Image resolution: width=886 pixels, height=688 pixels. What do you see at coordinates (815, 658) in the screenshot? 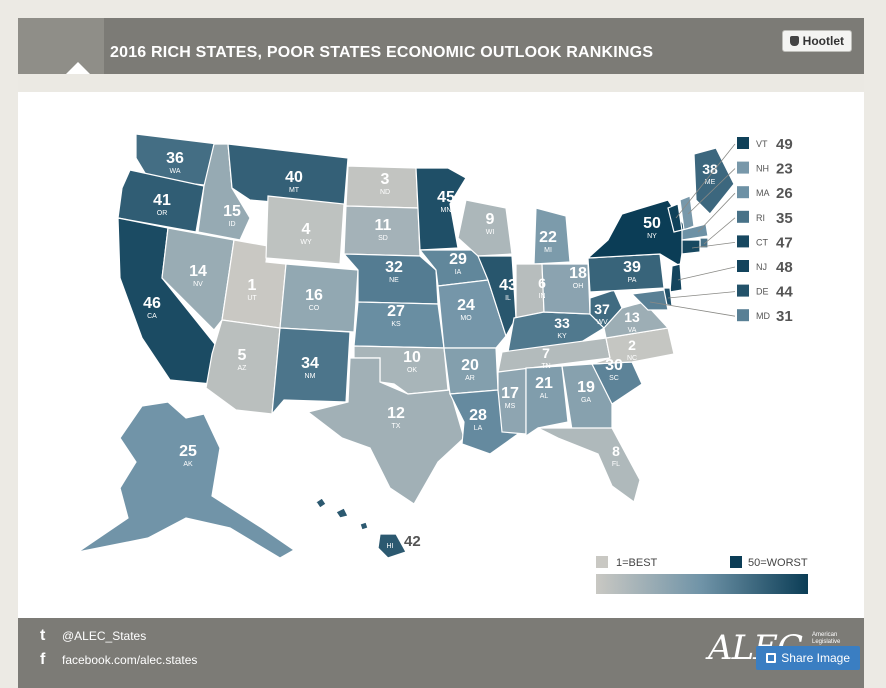
I see `share-image-label: Share Image` at bounding box center [815, 658].